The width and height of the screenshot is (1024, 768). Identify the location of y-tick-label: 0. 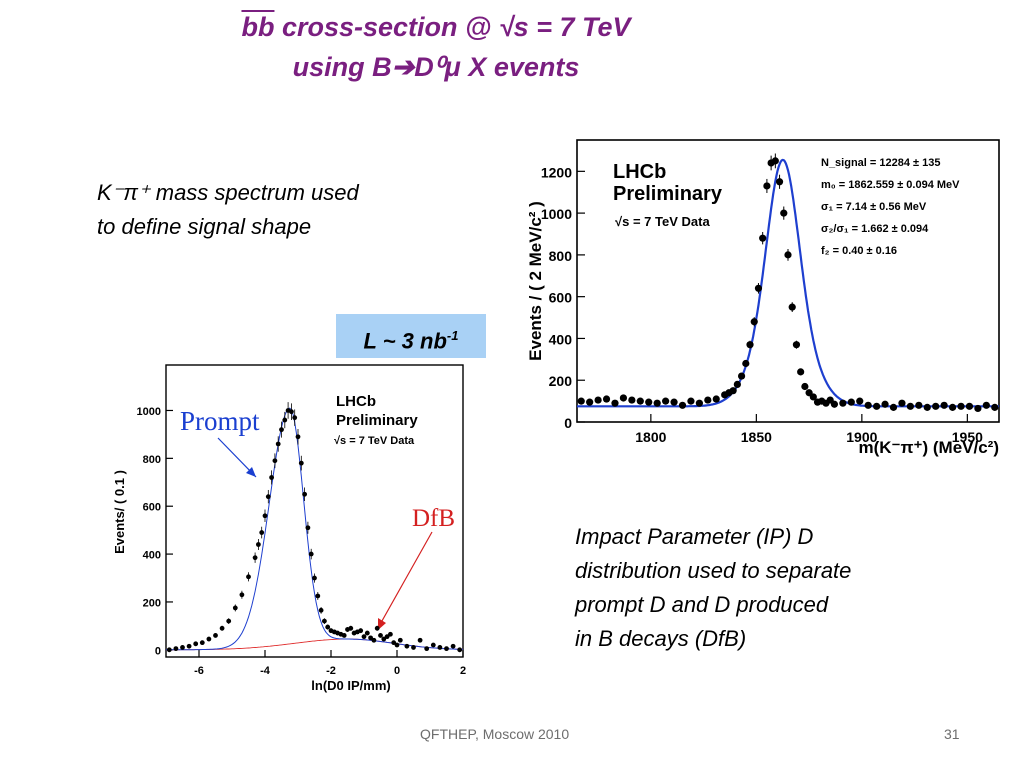
(158, 651).